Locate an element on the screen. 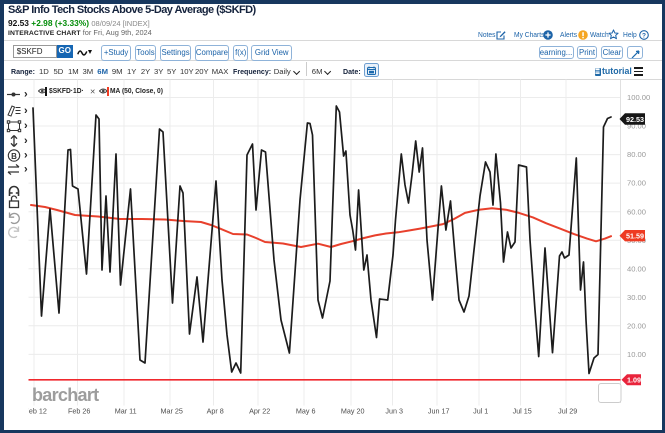 The image size is (665, 433). svg-text: Jun 3 is located at coordinates (394, 411).